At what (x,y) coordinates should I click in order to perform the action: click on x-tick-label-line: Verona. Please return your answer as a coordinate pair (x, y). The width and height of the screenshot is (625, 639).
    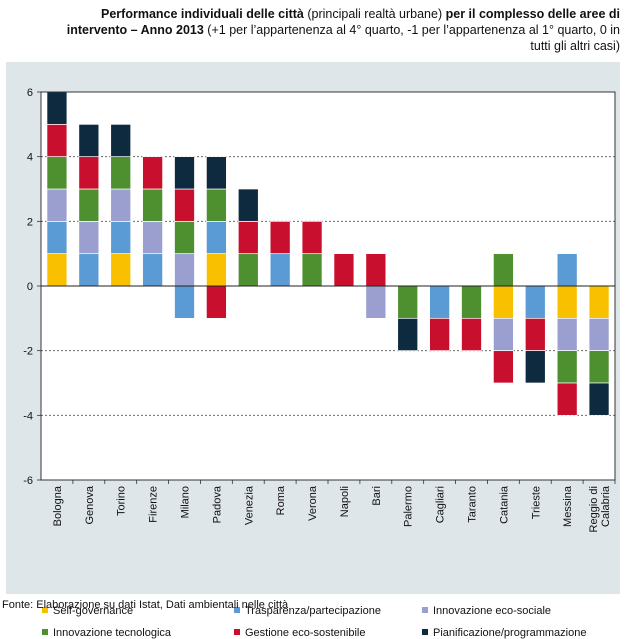
    Looking at the image, I should click on (313, 503).